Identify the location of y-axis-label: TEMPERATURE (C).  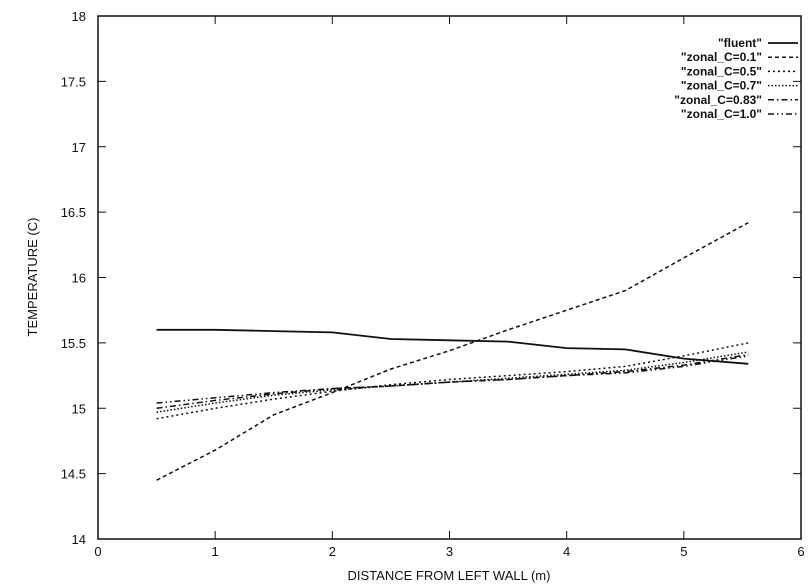
(32, 277).